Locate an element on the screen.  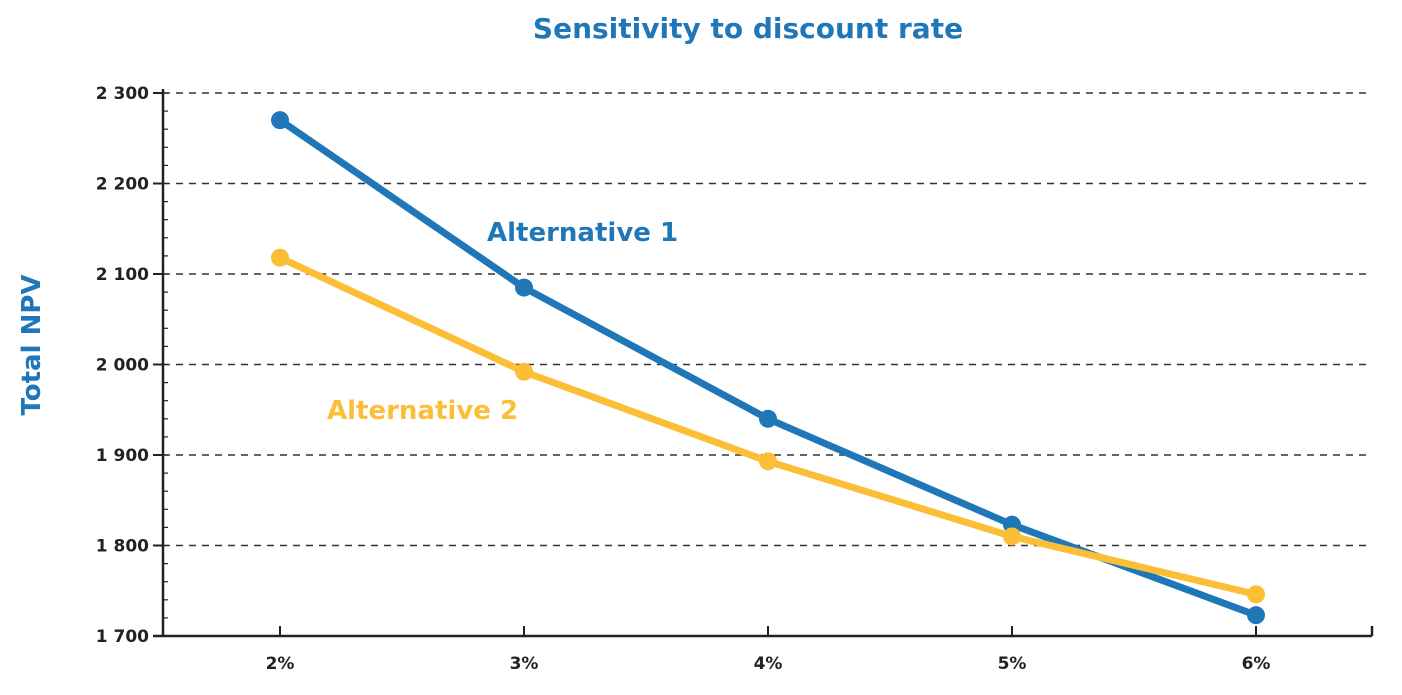
x-tick-label: 4% is located at coordinates (768, 664).